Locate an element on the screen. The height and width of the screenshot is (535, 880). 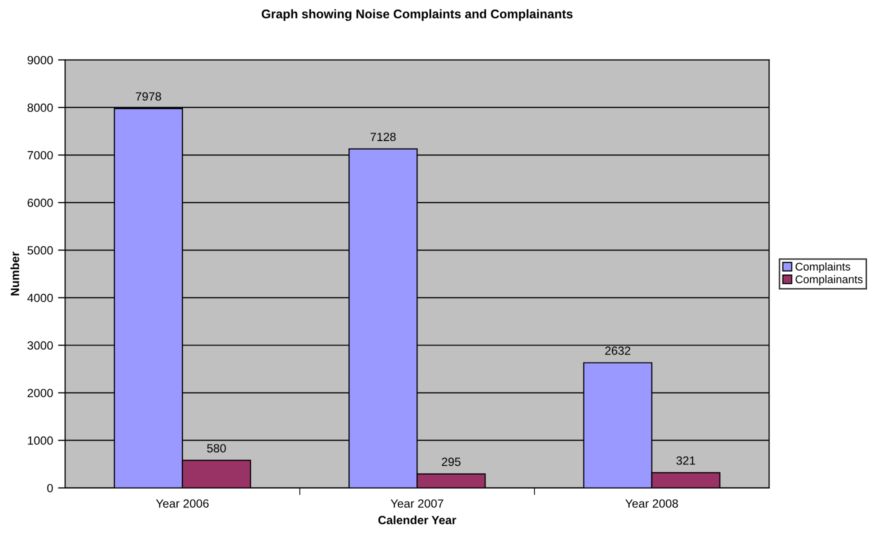
data-label: 580 is located at coordinates (216, 448).